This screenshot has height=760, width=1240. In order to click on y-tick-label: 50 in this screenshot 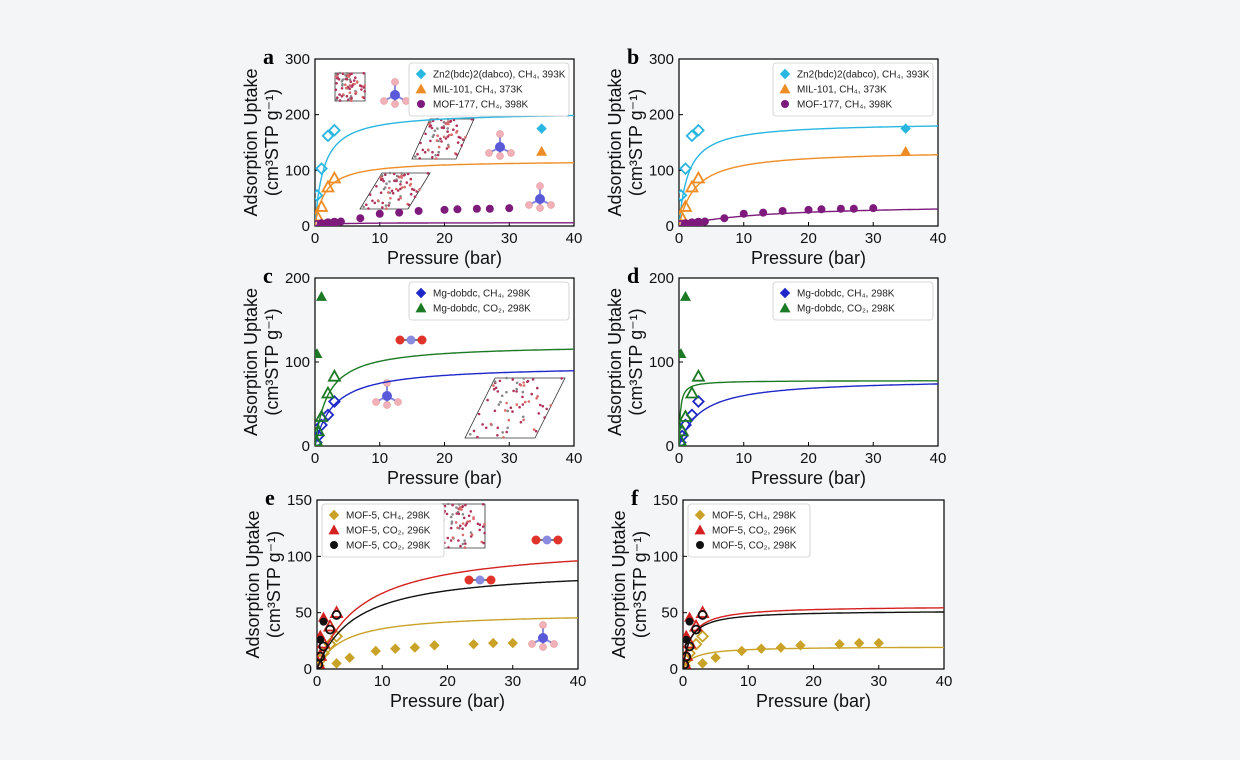, I will do `click(669, 613)`.